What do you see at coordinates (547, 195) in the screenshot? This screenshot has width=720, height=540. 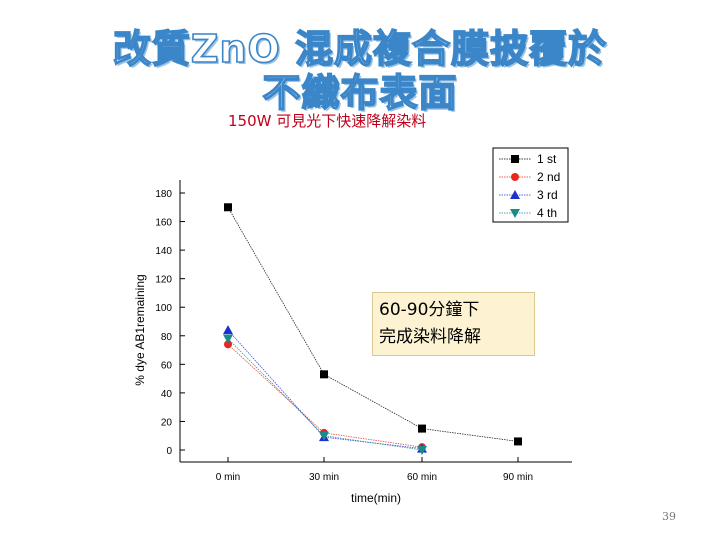 I see `legend-label: 3 rd` at bounding box center [547, 195].